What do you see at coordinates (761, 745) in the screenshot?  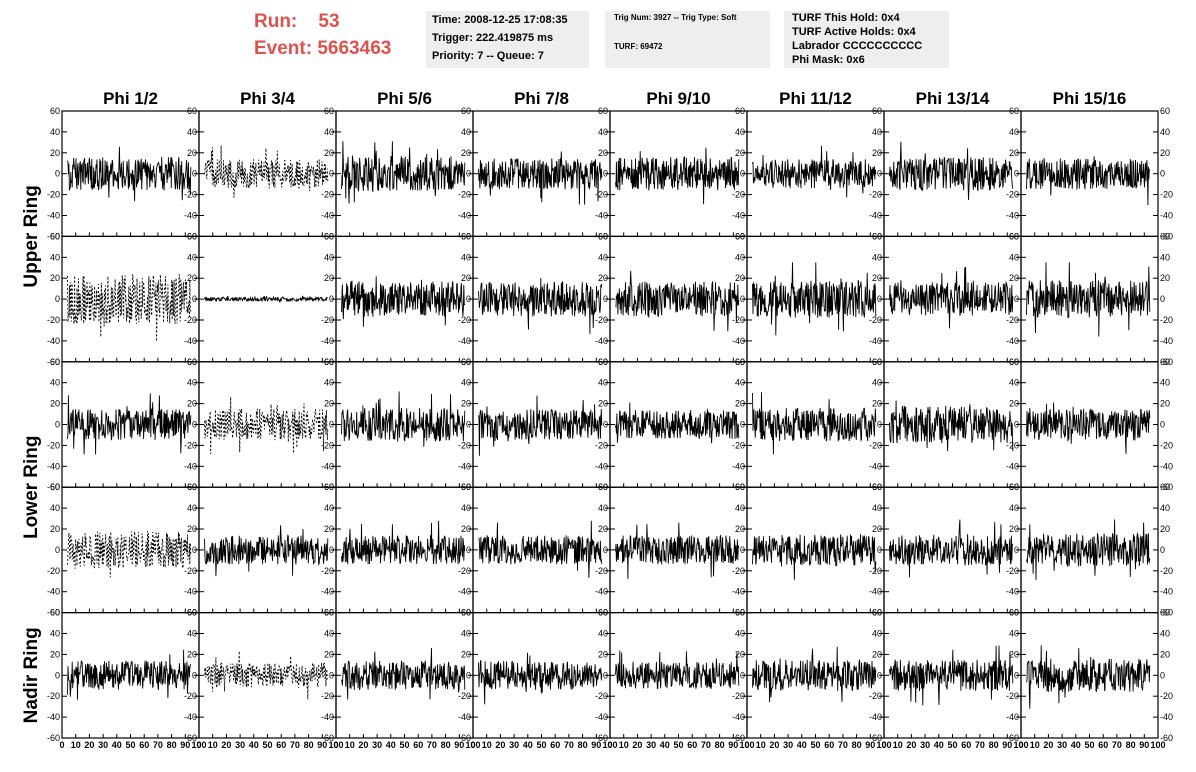 I see `x-tick-label: 10` at bounding box center [761, 745].